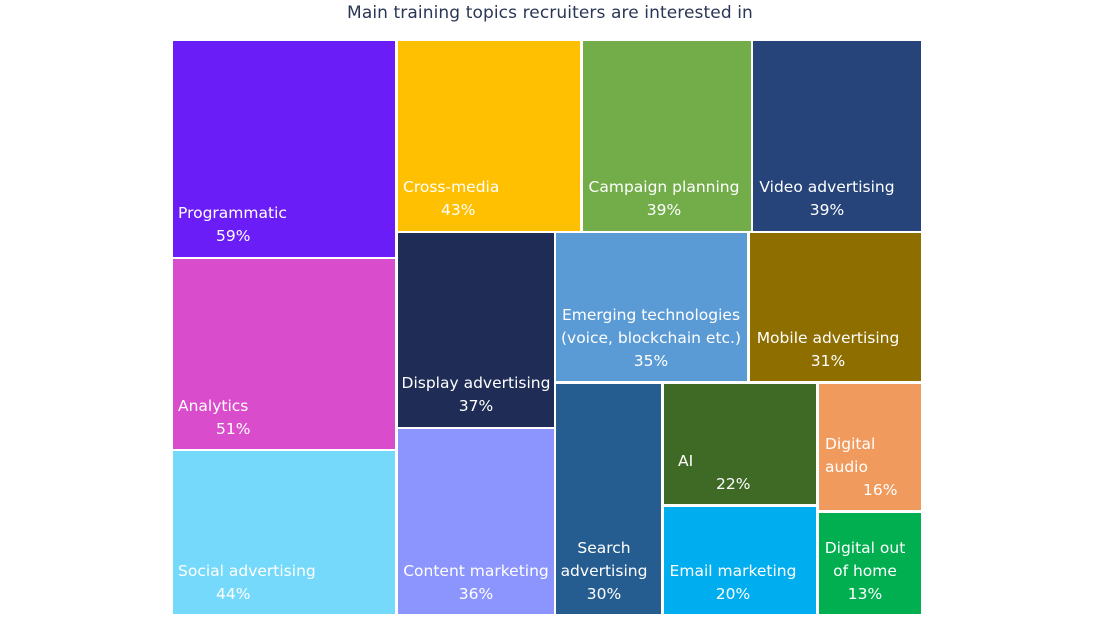 This screenshot has height=628, width=1100. What do you see at coordinates (865, 548) in the screenshot?
I see `tile-name-line: Digital out` at bounding box center [865, 548].